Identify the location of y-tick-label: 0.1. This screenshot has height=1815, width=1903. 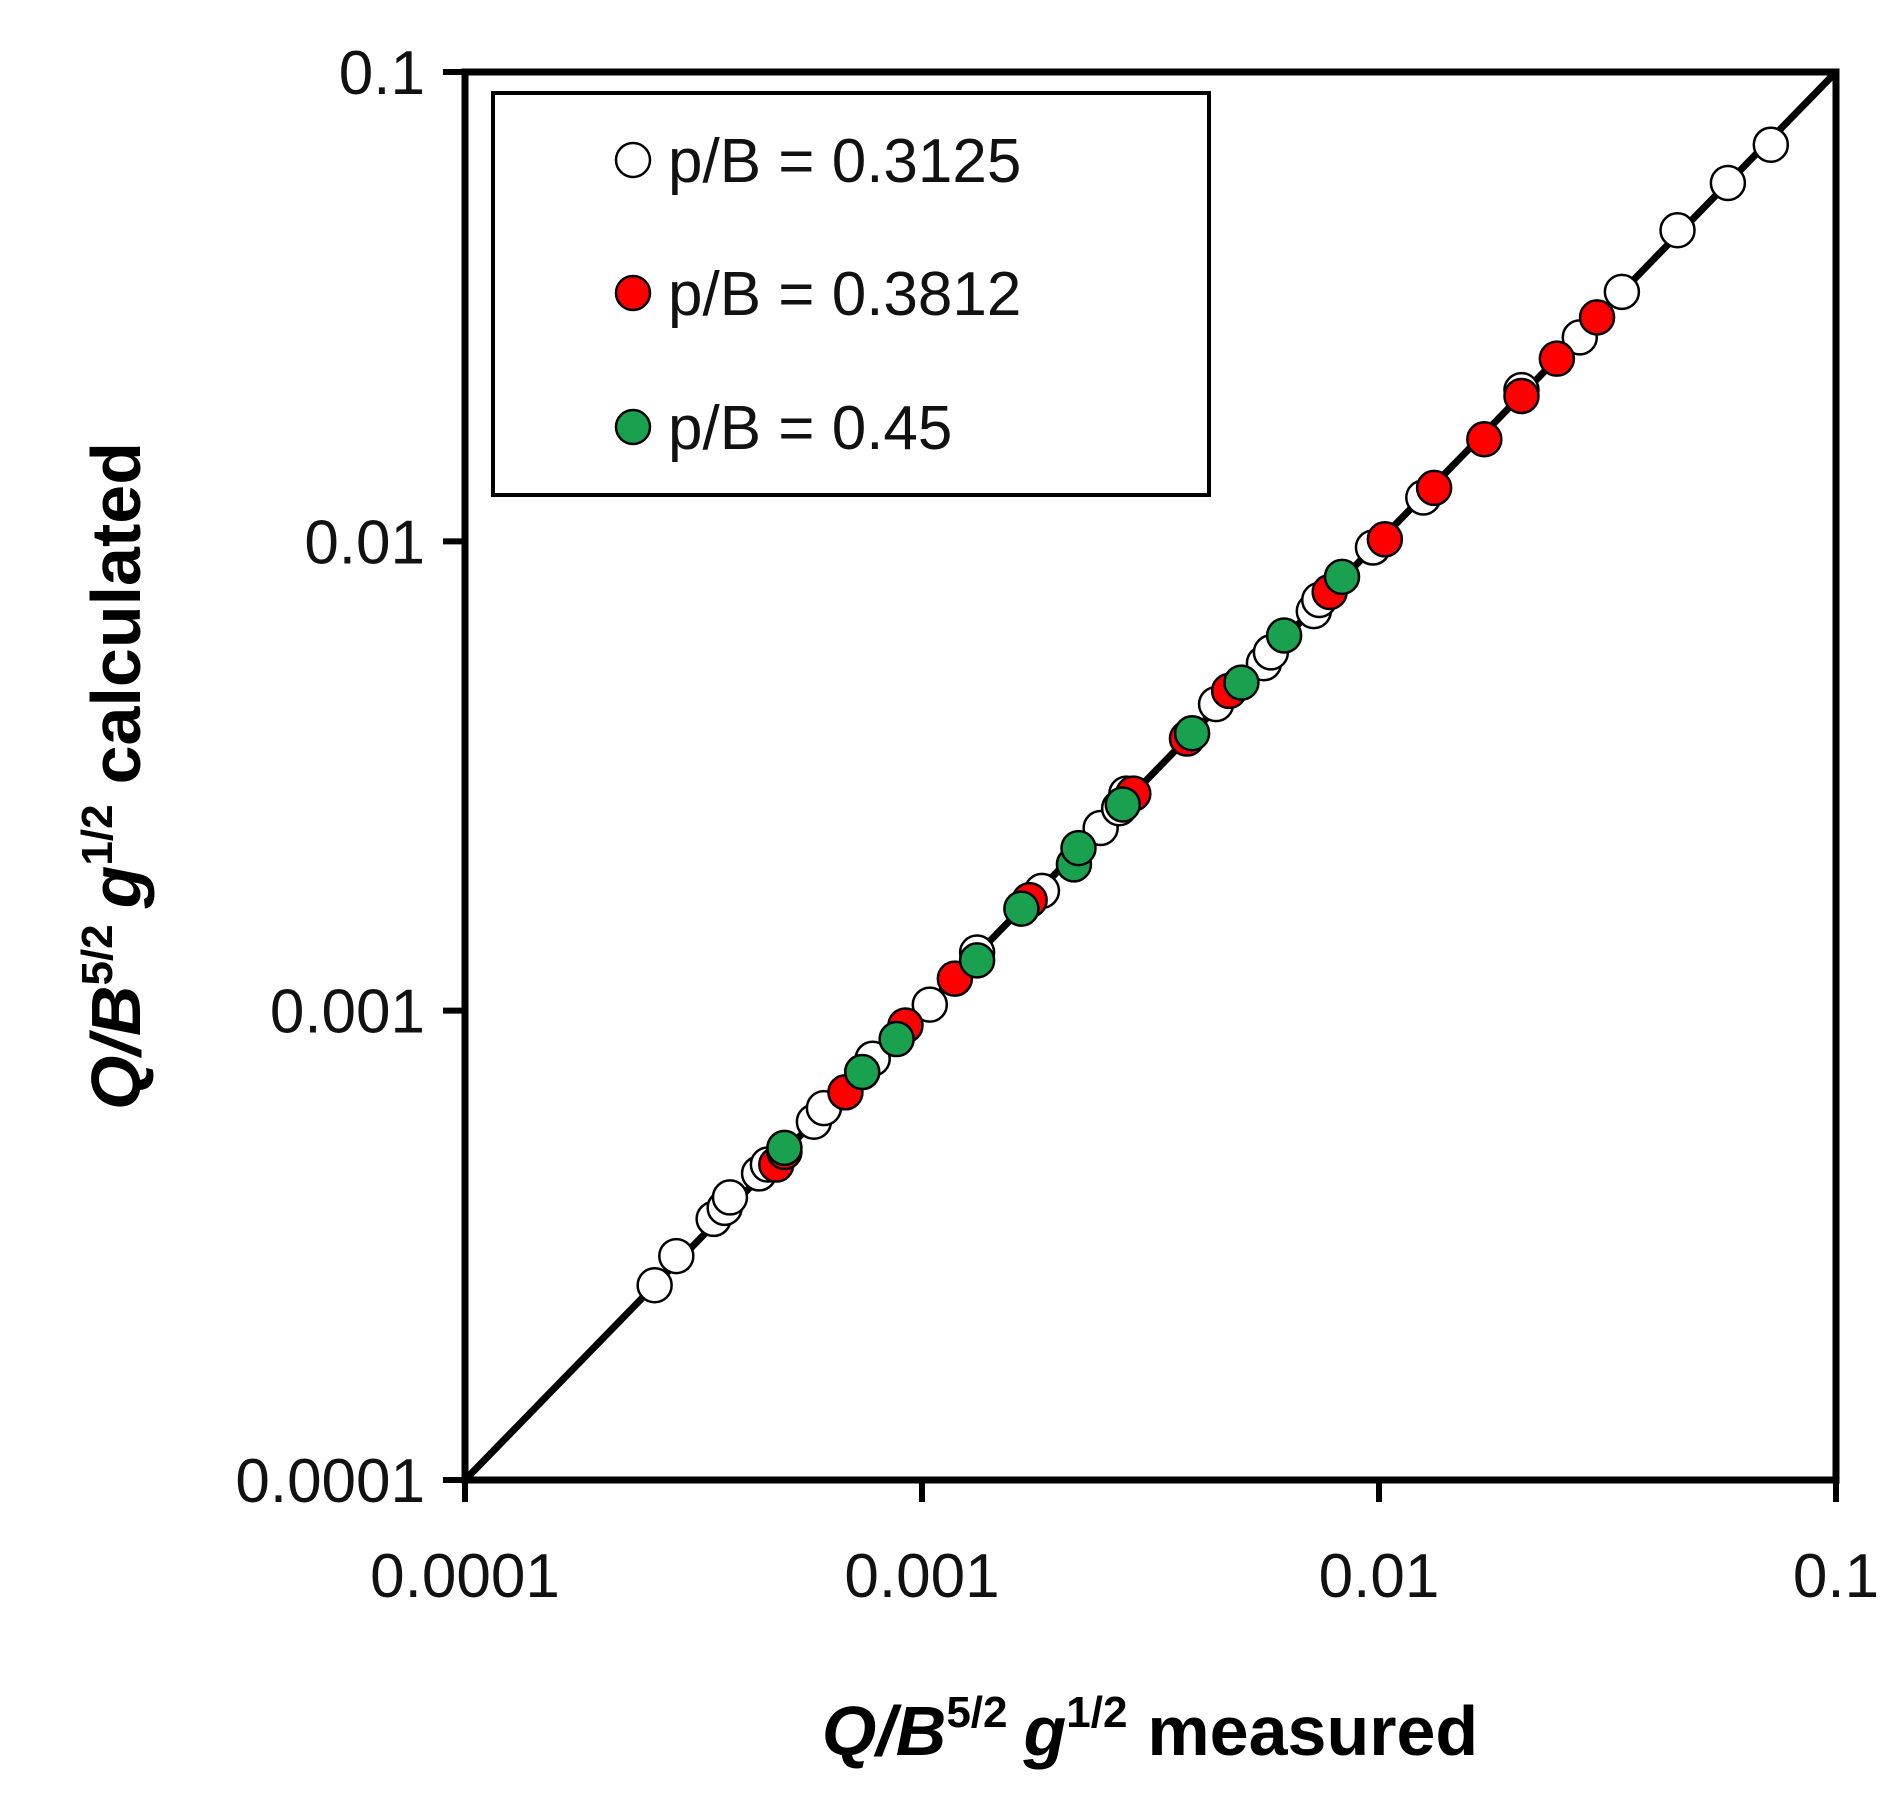
(382, 73).